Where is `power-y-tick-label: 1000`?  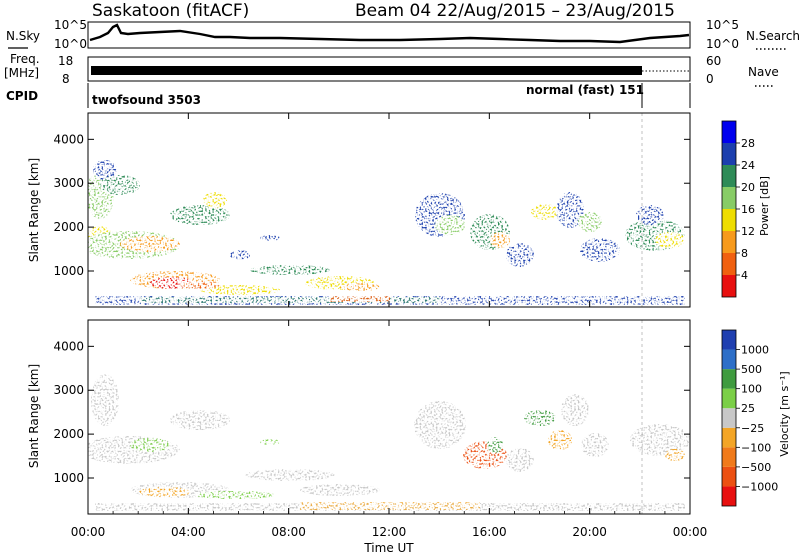
power-y-tick-label: 1000 is located at coordinates (68, 271).